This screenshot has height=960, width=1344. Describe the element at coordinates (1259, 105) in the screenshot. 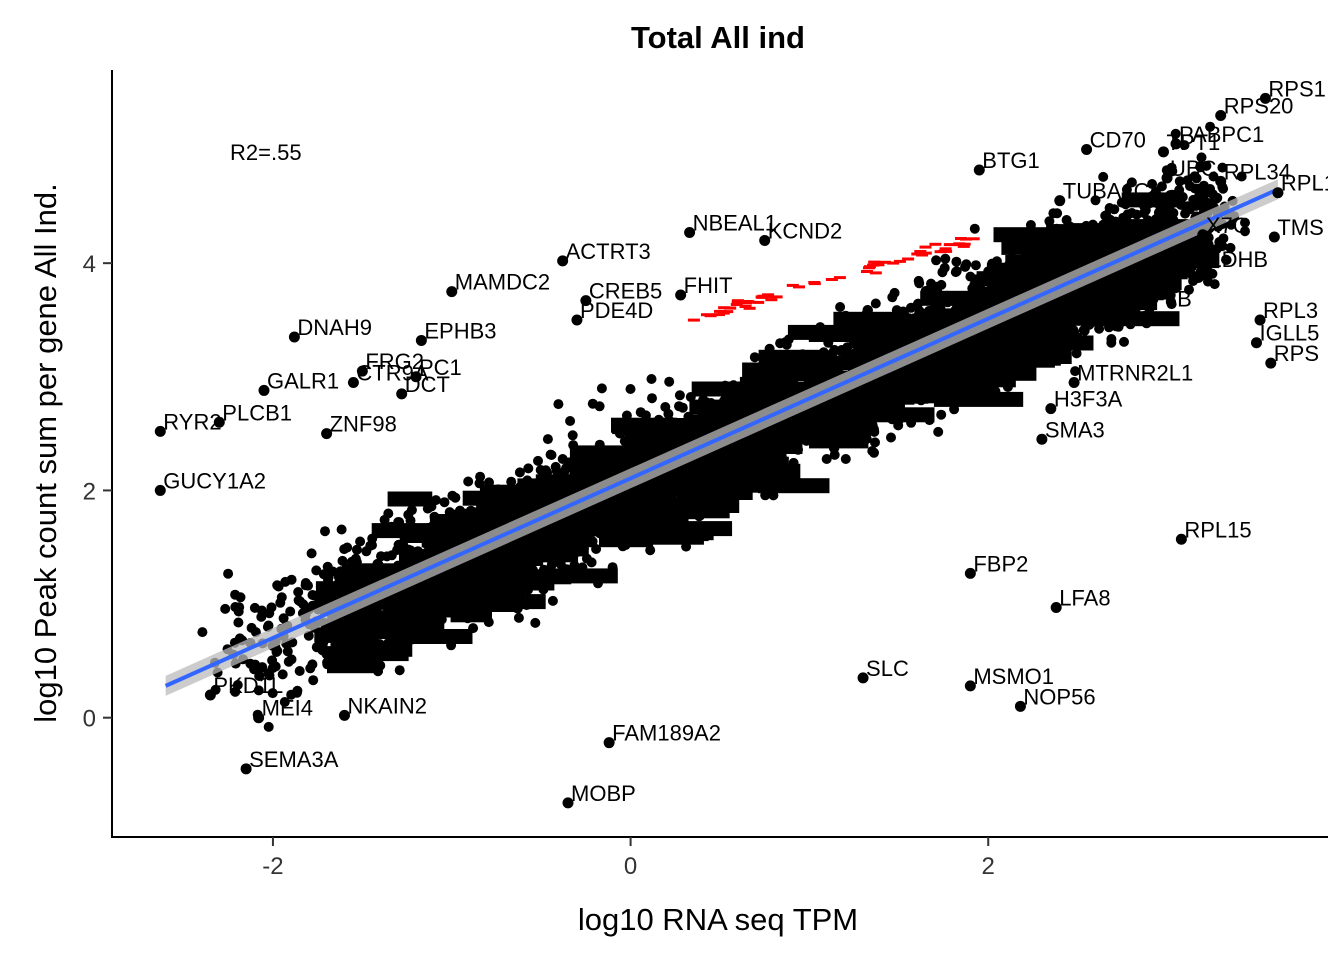

I see `point-label: RPS20` at that location.